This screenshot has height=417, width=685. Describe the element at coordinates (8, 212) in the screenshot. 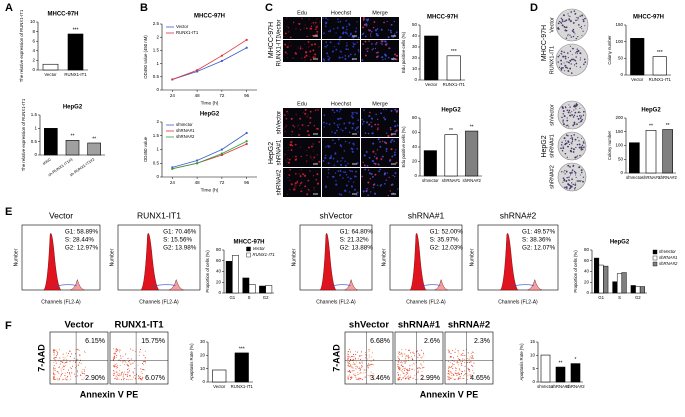

I see `panel-label: E` at that location.